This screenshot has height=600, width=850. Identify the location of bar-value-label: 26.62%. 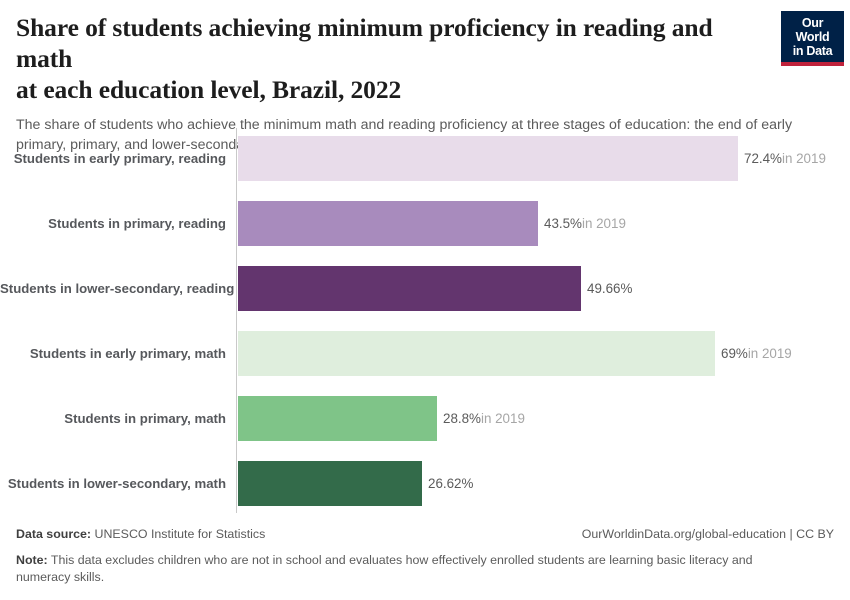
(450, 484).